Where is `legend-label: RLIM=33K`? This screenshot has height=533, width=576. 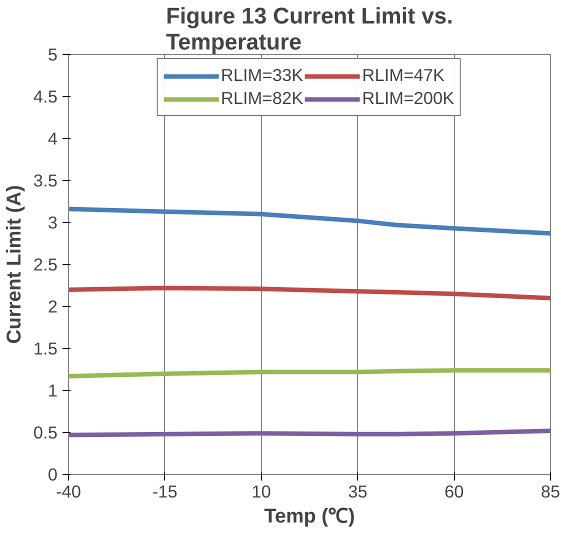 legend-label: RLIM=33K is located at coordinates (262, 75).